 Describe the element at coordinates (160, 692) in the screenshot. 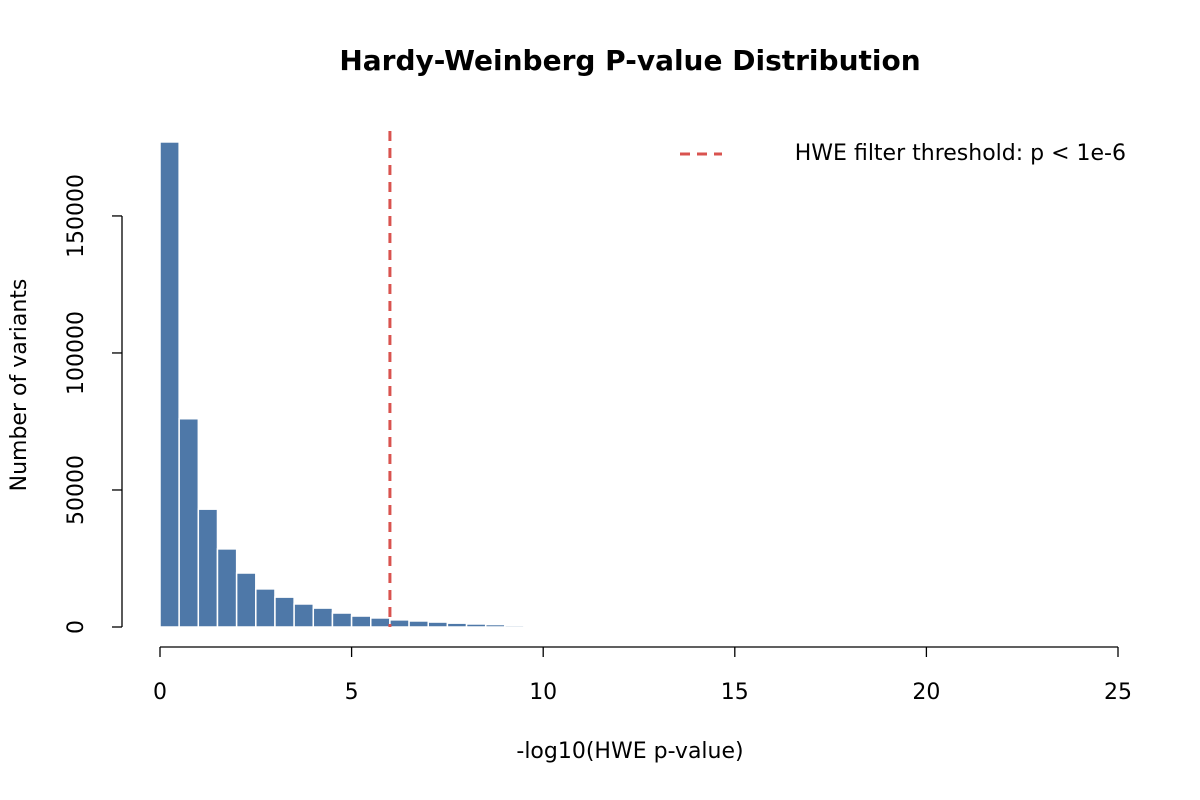

I see `x-tick-label: 0` at that location.